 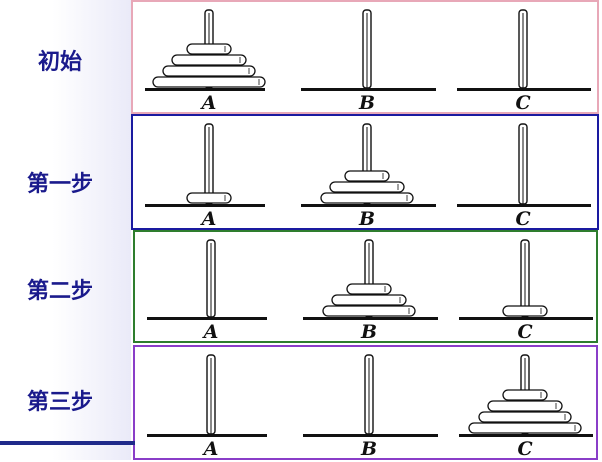 What do you see at coordinates (59, 184) in the screenshot?
I see `row-label-step-1: 第一步` at bounding box center [59, 184].